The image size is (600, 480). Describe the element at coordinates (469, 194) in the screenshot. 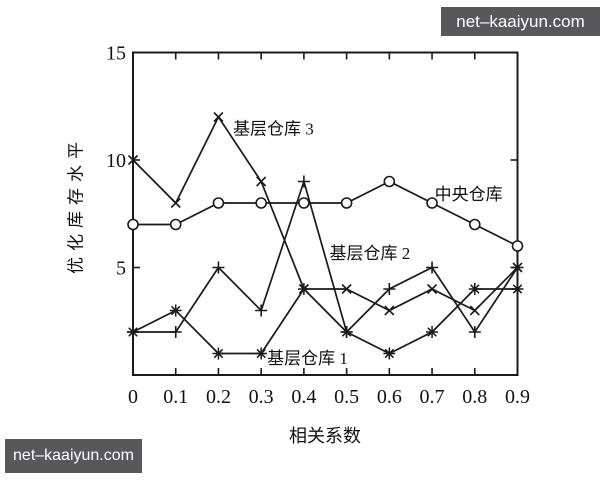

I see `series-label-0: 中央仓库` at that location.